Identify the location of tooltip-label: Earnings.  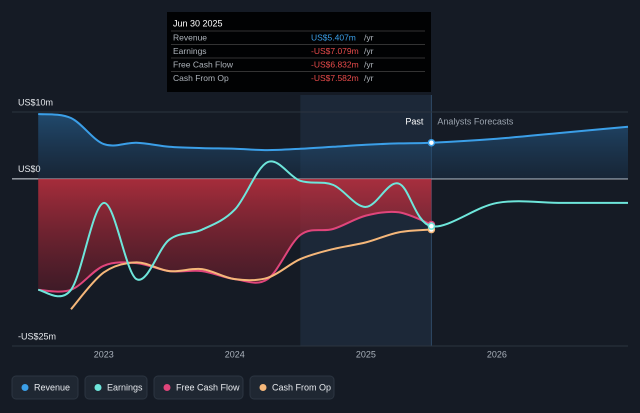
(190, 51).